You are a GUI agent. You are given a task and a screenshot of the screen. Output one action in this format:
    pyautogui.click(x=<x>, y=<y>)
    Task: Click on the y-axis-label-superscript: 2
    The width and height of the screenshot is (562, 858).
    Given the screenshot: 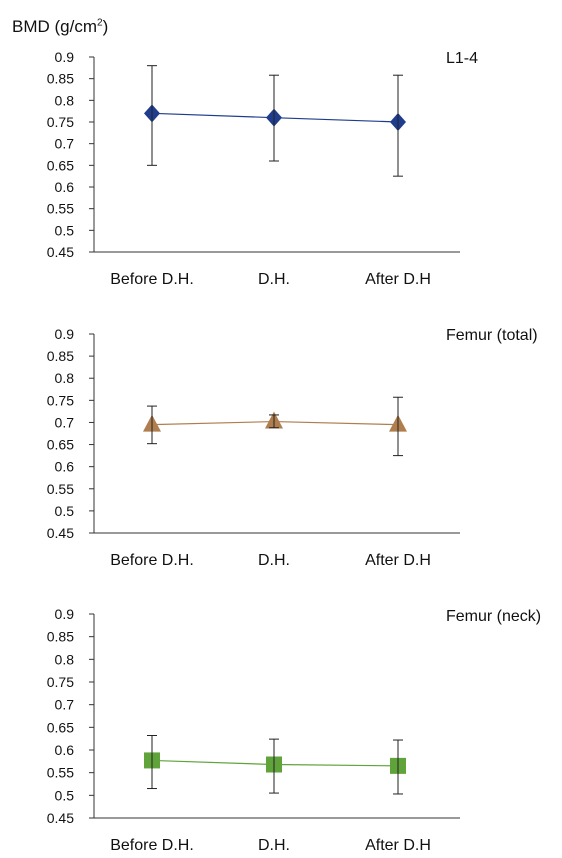 What is the action you would take?
    pyautogui.click(x=100, y=23)
    